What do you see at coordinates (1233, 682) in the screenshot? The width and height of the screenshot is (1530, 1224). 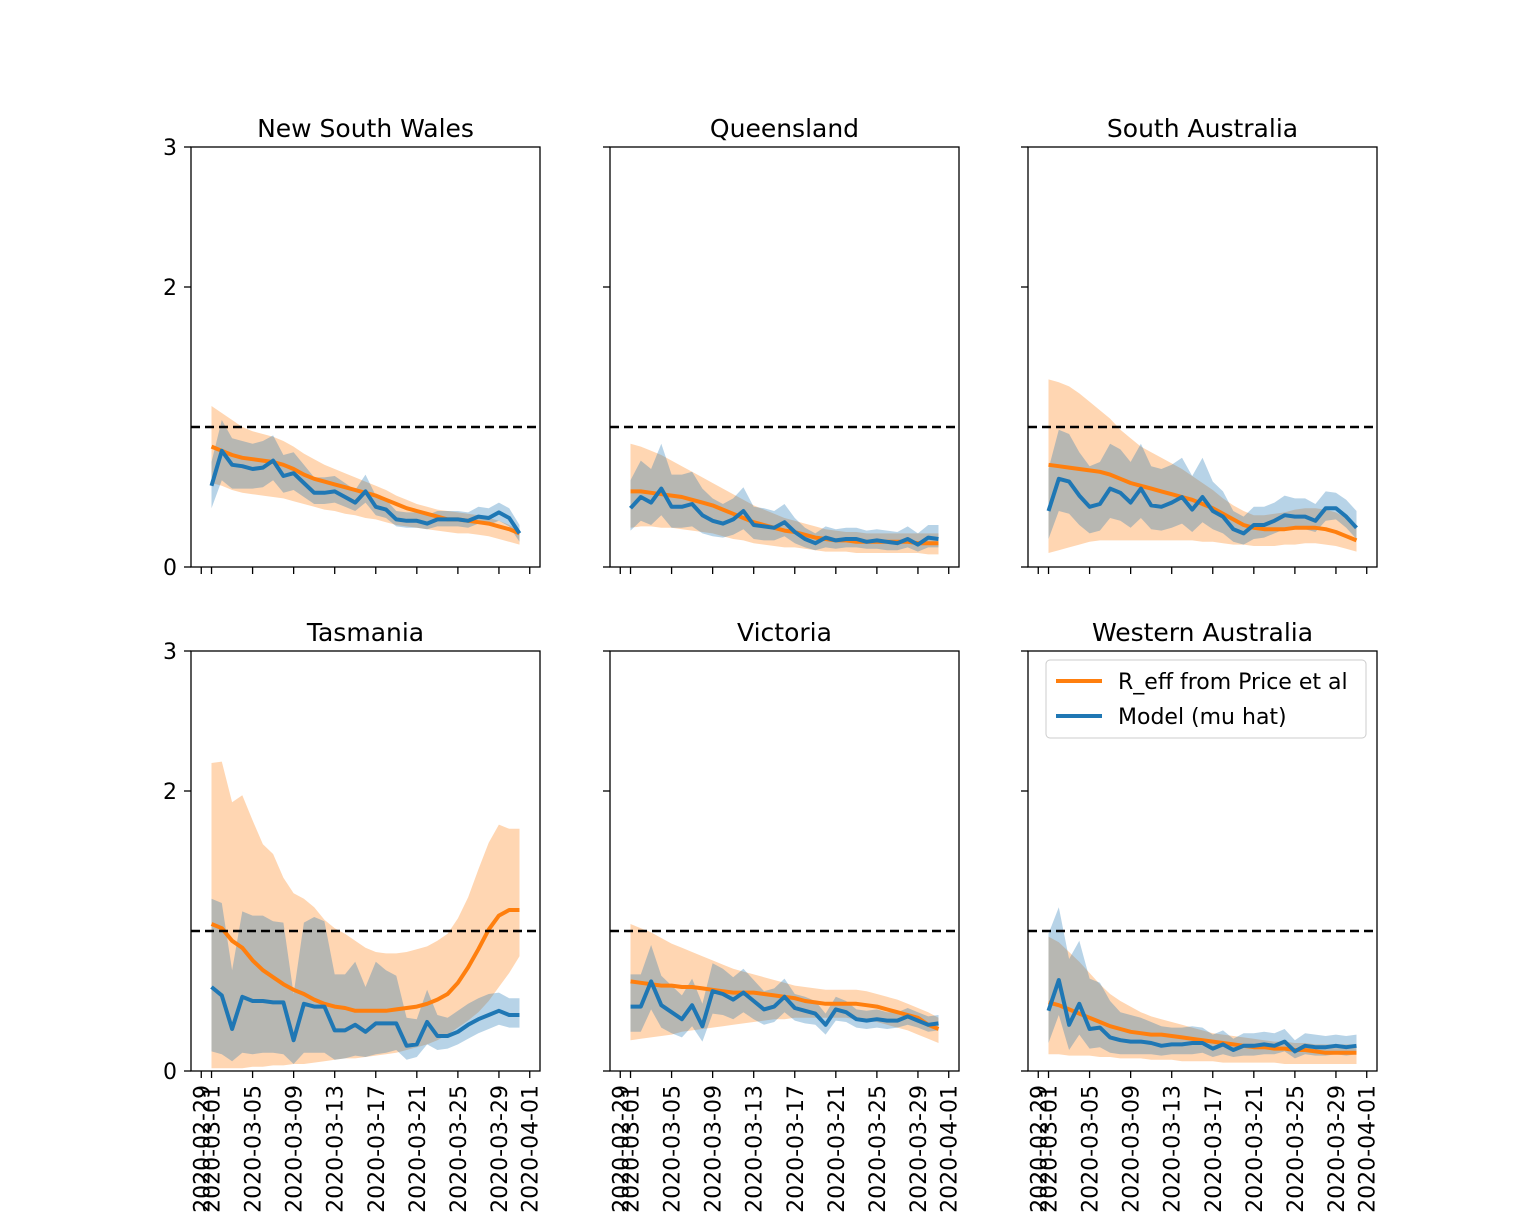 I see `legend-label-reff: R_eff from Price et al` at bounding box center [1233, 682].